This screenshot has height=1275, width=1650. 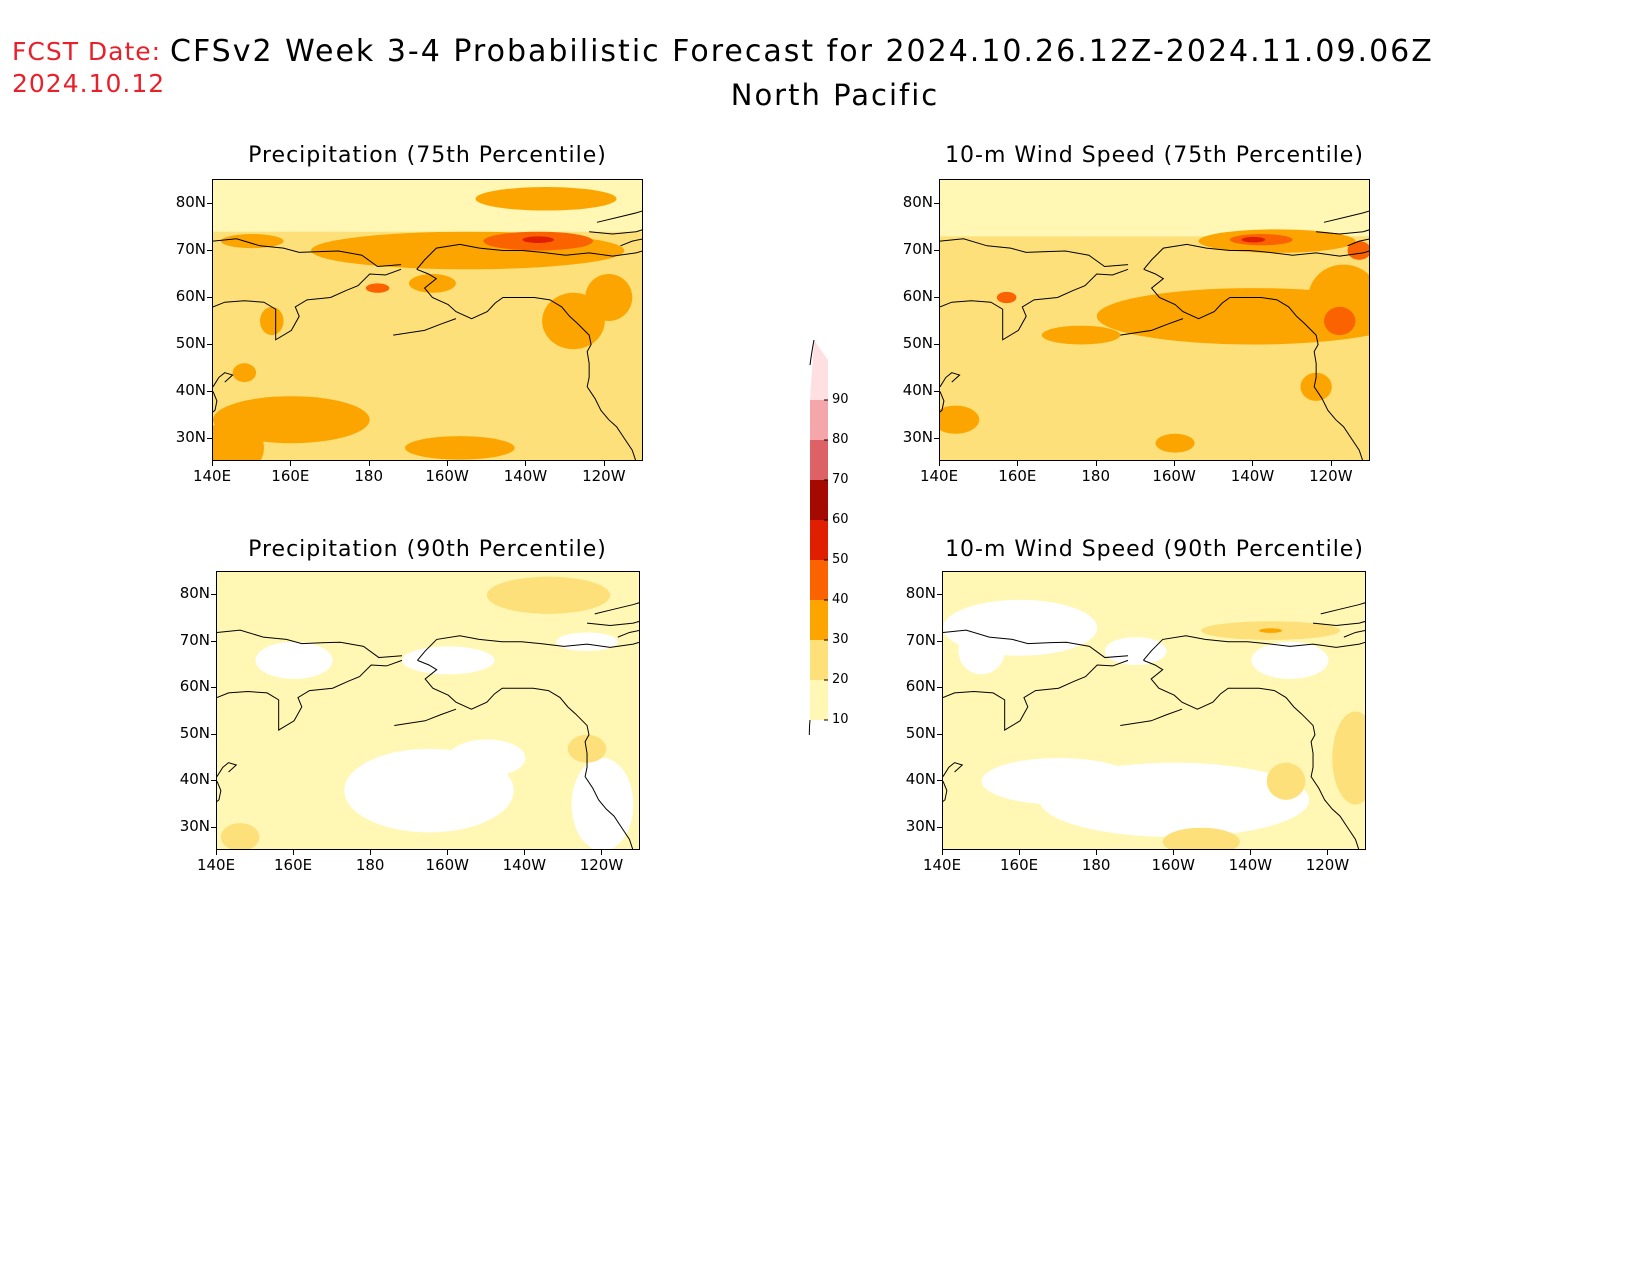 What do you see at coordinates (810, 739) in the screenshot?
I see `colorbar-cap` at bounding box center [810, 739].